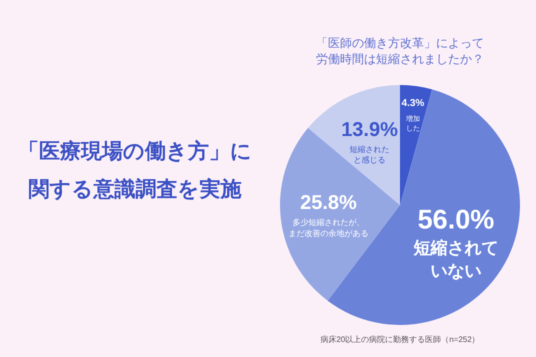  What do you see at coordinates (456, 219) in the screenshot?
I see `data-label: 56.0%` at bounding box center [456, 219].